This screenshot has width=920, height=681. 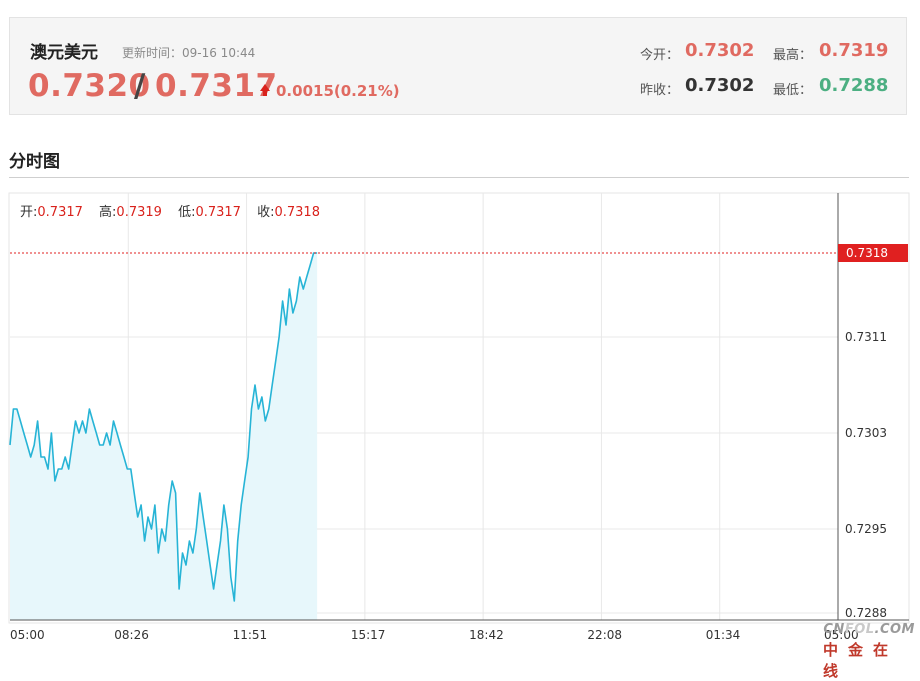 What do you see at coordinates (723, 635) in the screenshot?
I see `x-tick-label: 01:34` at bounding box center [723, 635].